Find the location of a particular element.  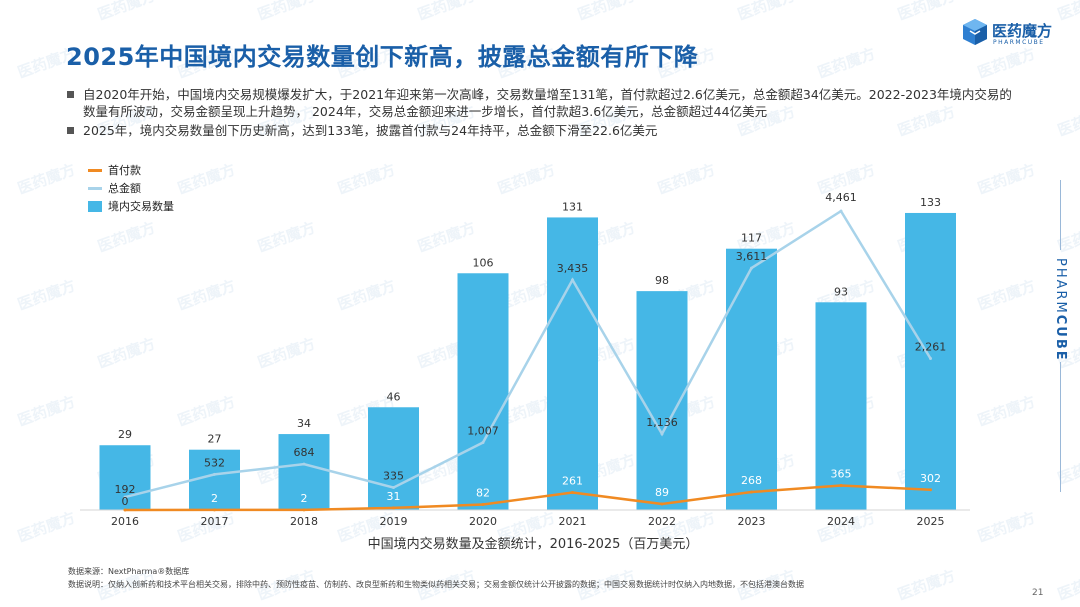

upfront-value-label: 268 is located at coordinates (751, 480).